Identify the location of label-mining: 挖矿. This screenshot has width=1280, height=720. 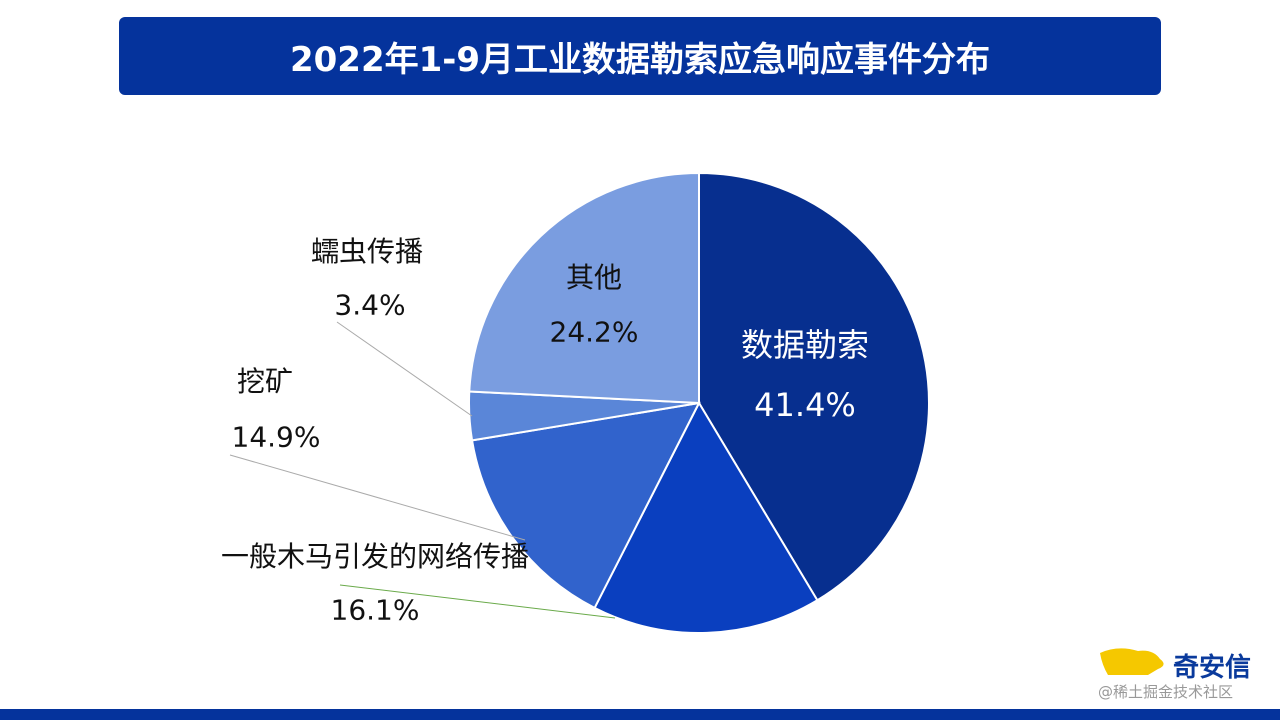
(265, 381).